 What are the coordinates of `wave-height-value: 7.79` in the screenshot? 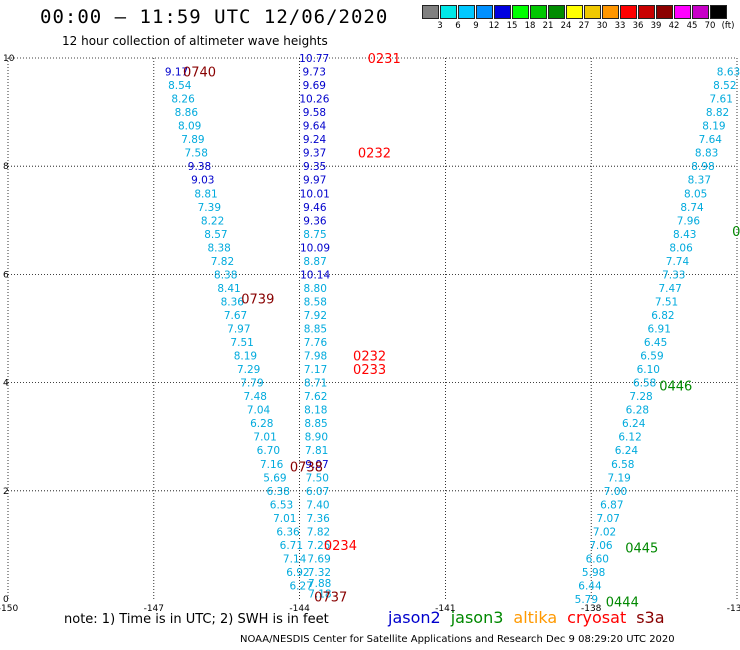 It's located at (251, 384).